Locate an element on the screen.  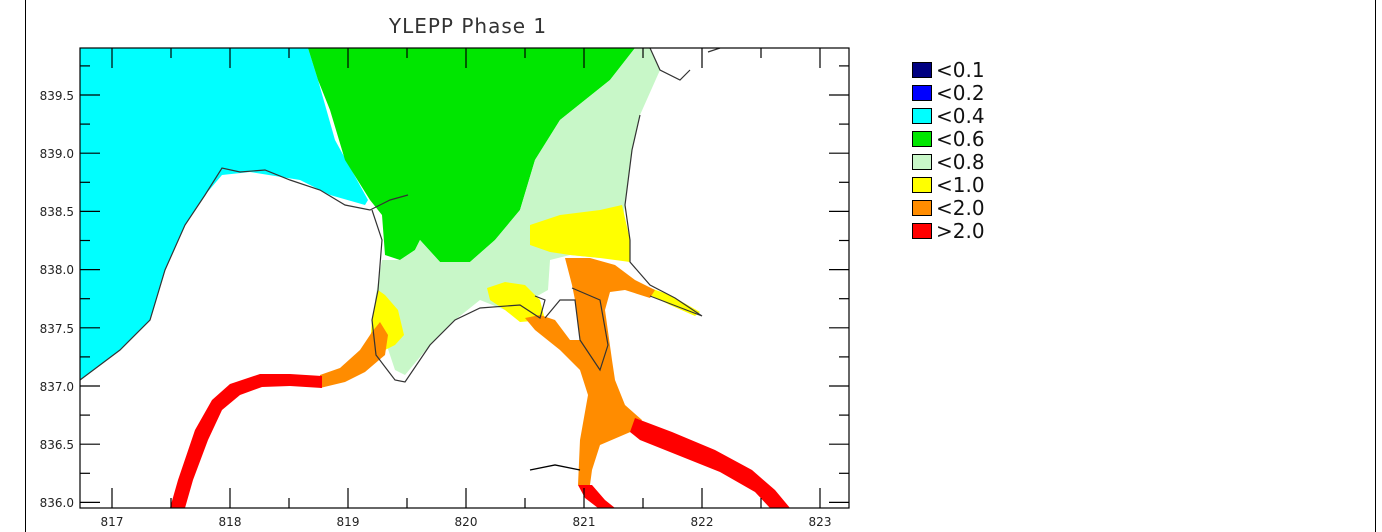
y-tick-label: 838.5 is located at coordinates (57, 212).